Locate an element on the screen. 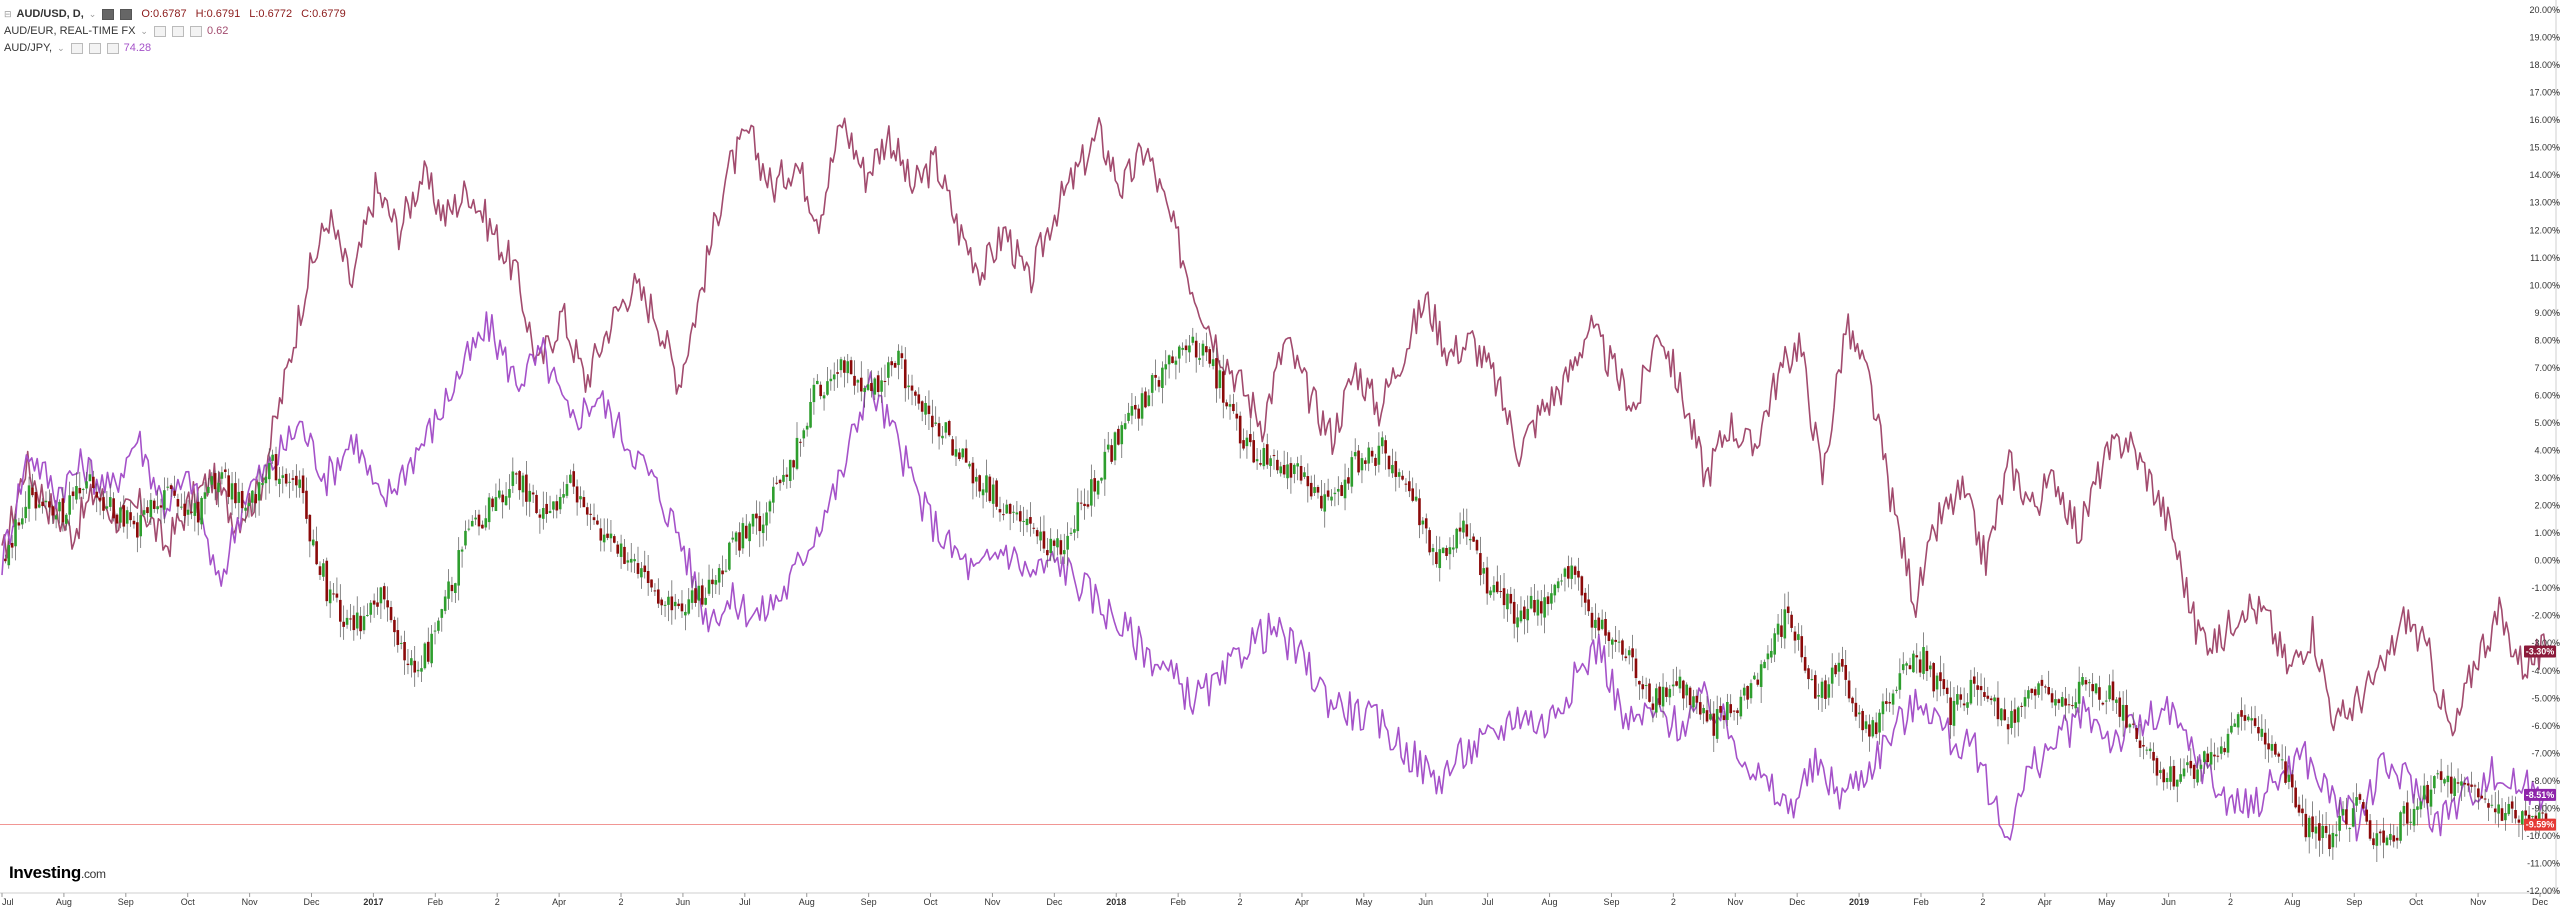  collapse-icon: ⊟ is located at coordinates (8, 14).